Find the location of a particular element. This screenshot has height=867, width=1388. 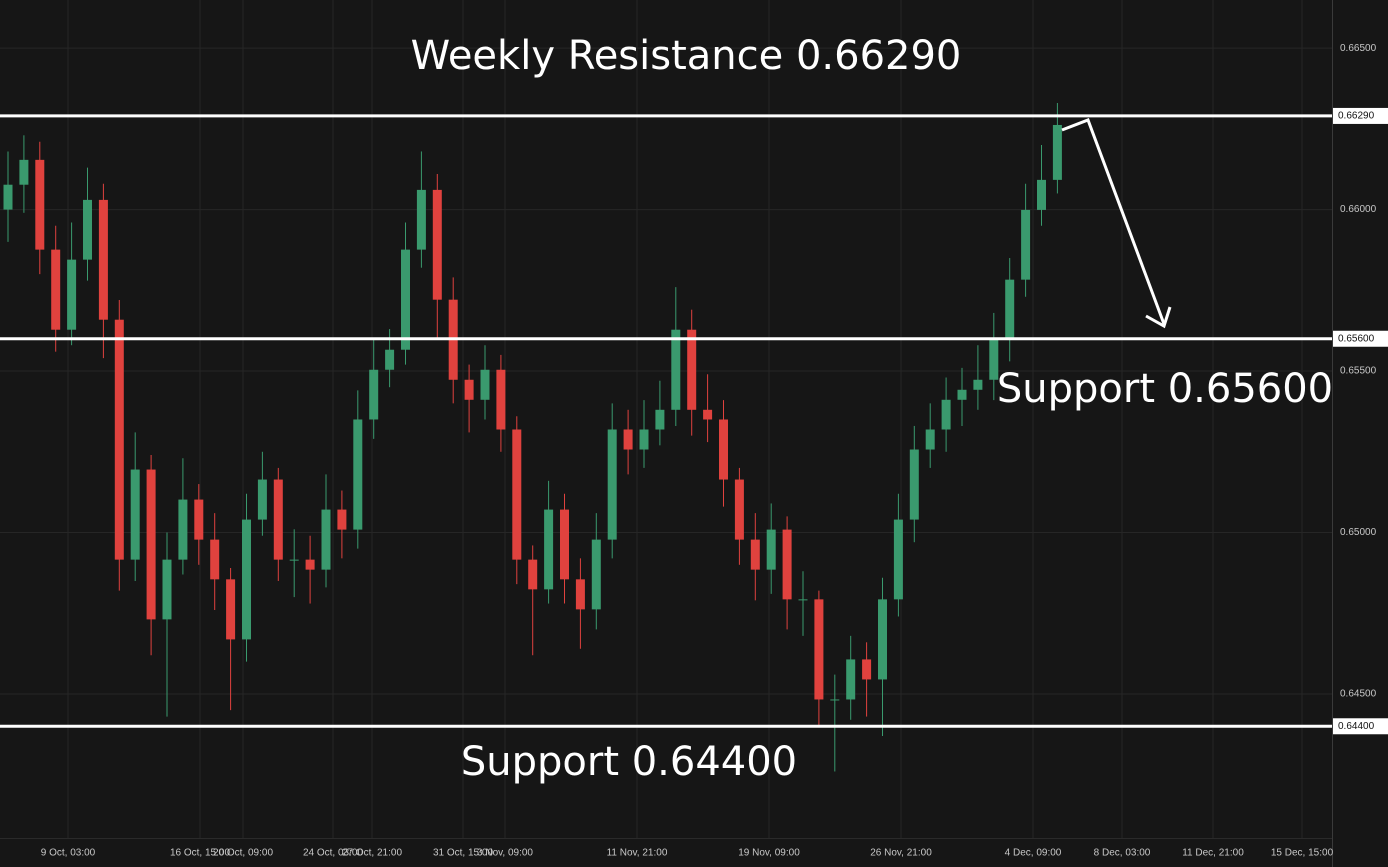

level-price-label: 0.64400 is located at coordinates (1356, 726).